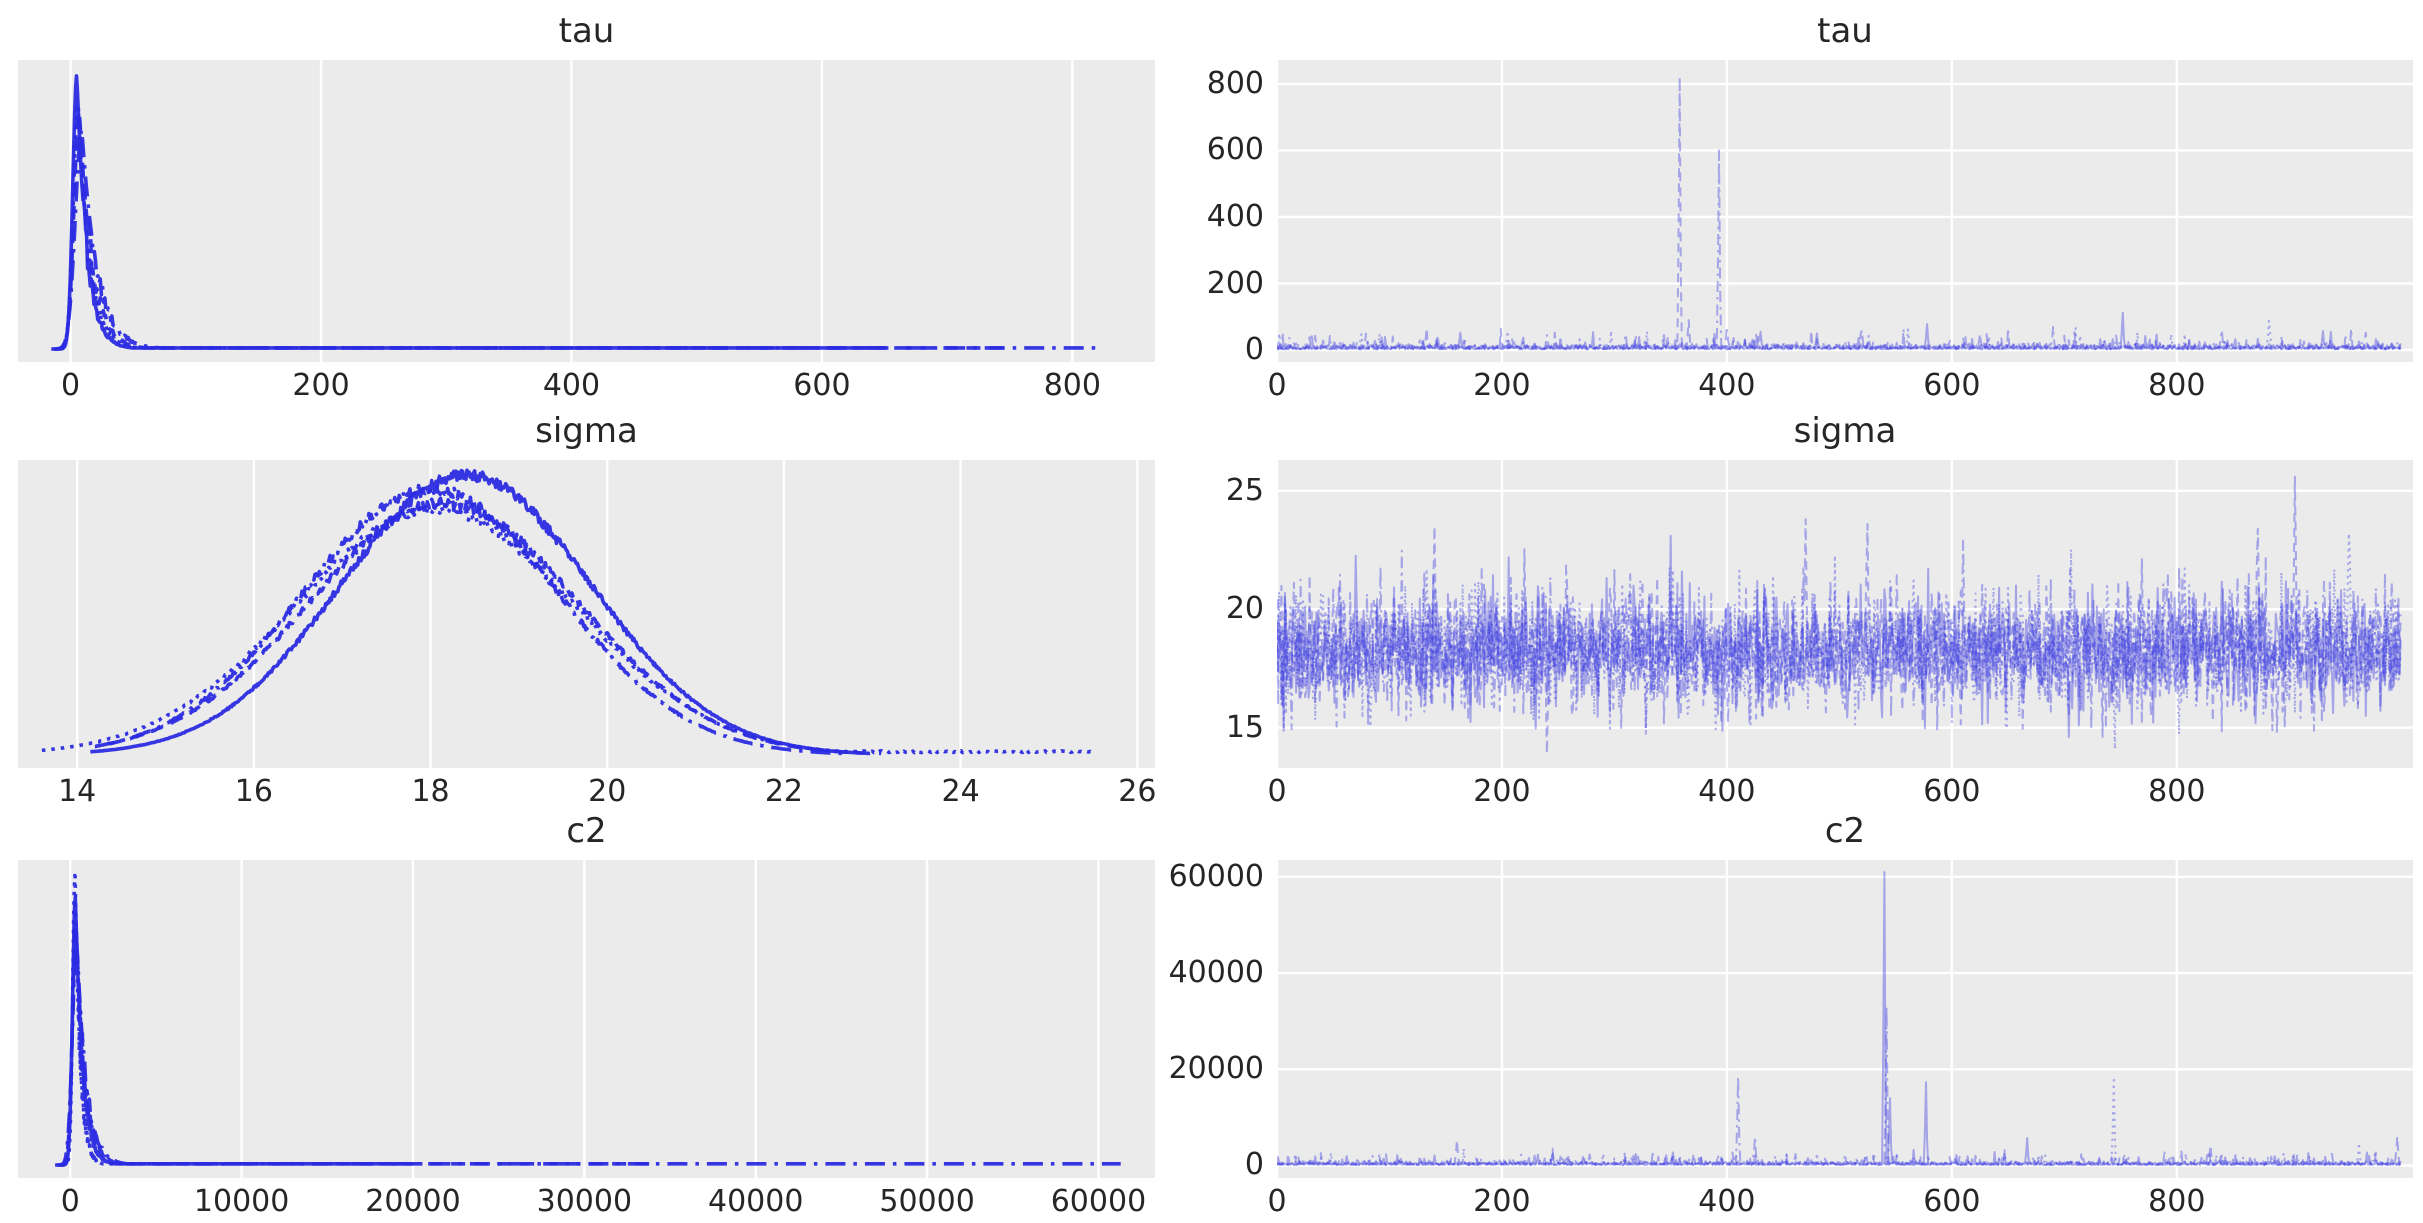 This screenshot has height=1223, width=2423. I want to click on c2-density-xticks: 0 10000 20000 30000 40000 50000 60000, so click(586, 1200).